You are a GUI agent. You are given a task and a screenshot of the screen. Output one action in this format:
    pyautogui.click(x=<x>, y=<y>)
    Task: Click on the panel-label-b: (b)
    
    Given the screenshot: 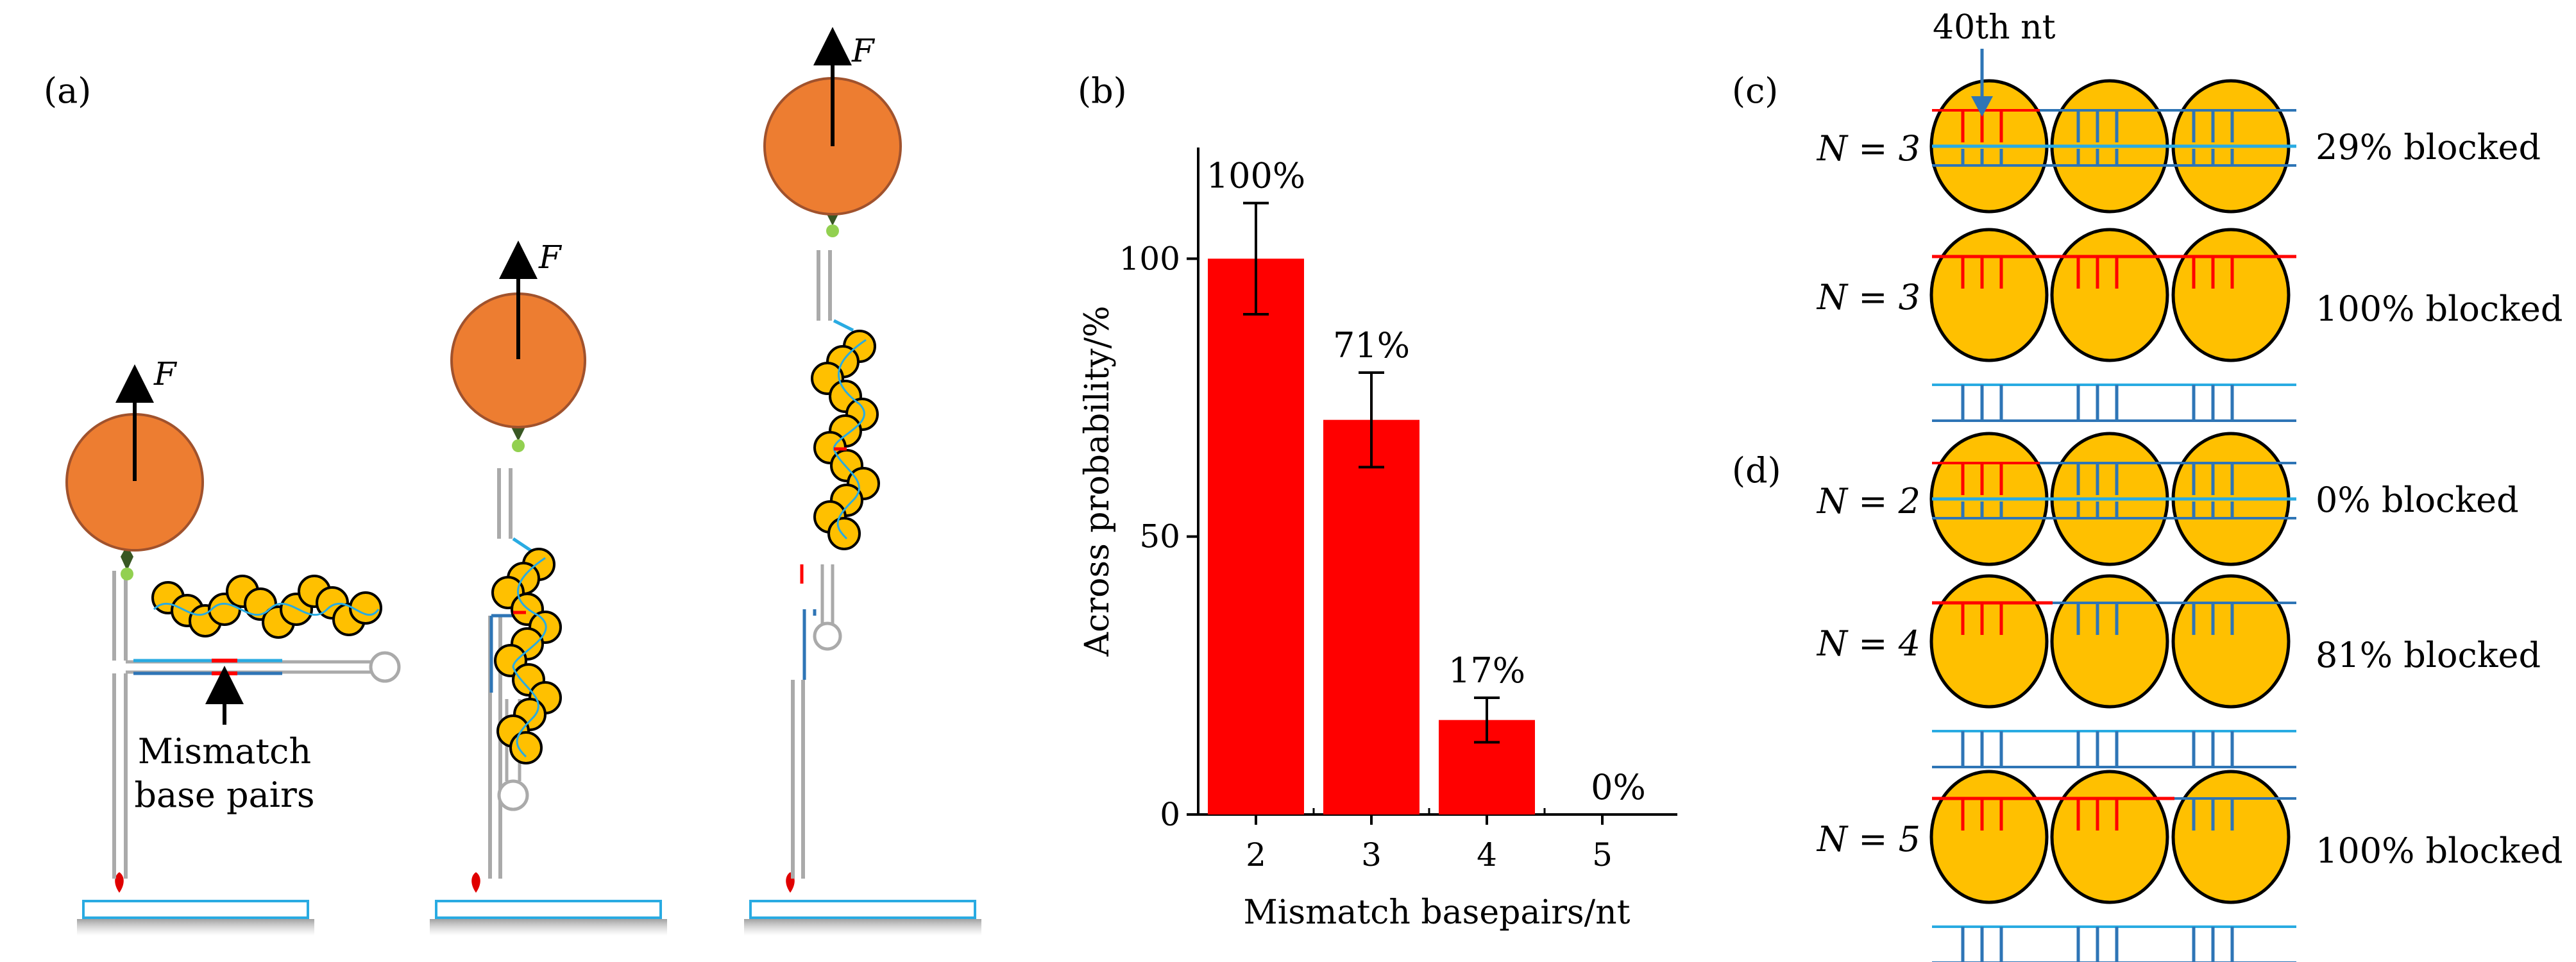 What is the action you would take?
    pyautogui.click(x=1102, y=91)
    